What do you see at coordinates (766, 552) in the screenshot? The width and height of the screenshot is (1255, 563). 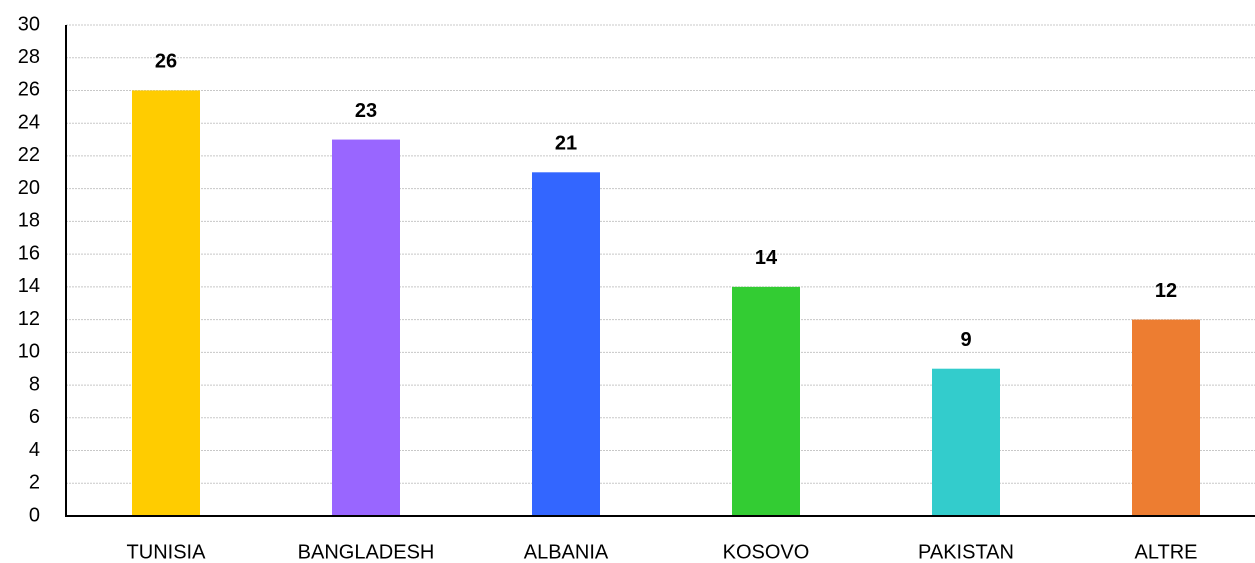 I see `x-tick-label: KOSOVO` at bounding box center [766, 552].